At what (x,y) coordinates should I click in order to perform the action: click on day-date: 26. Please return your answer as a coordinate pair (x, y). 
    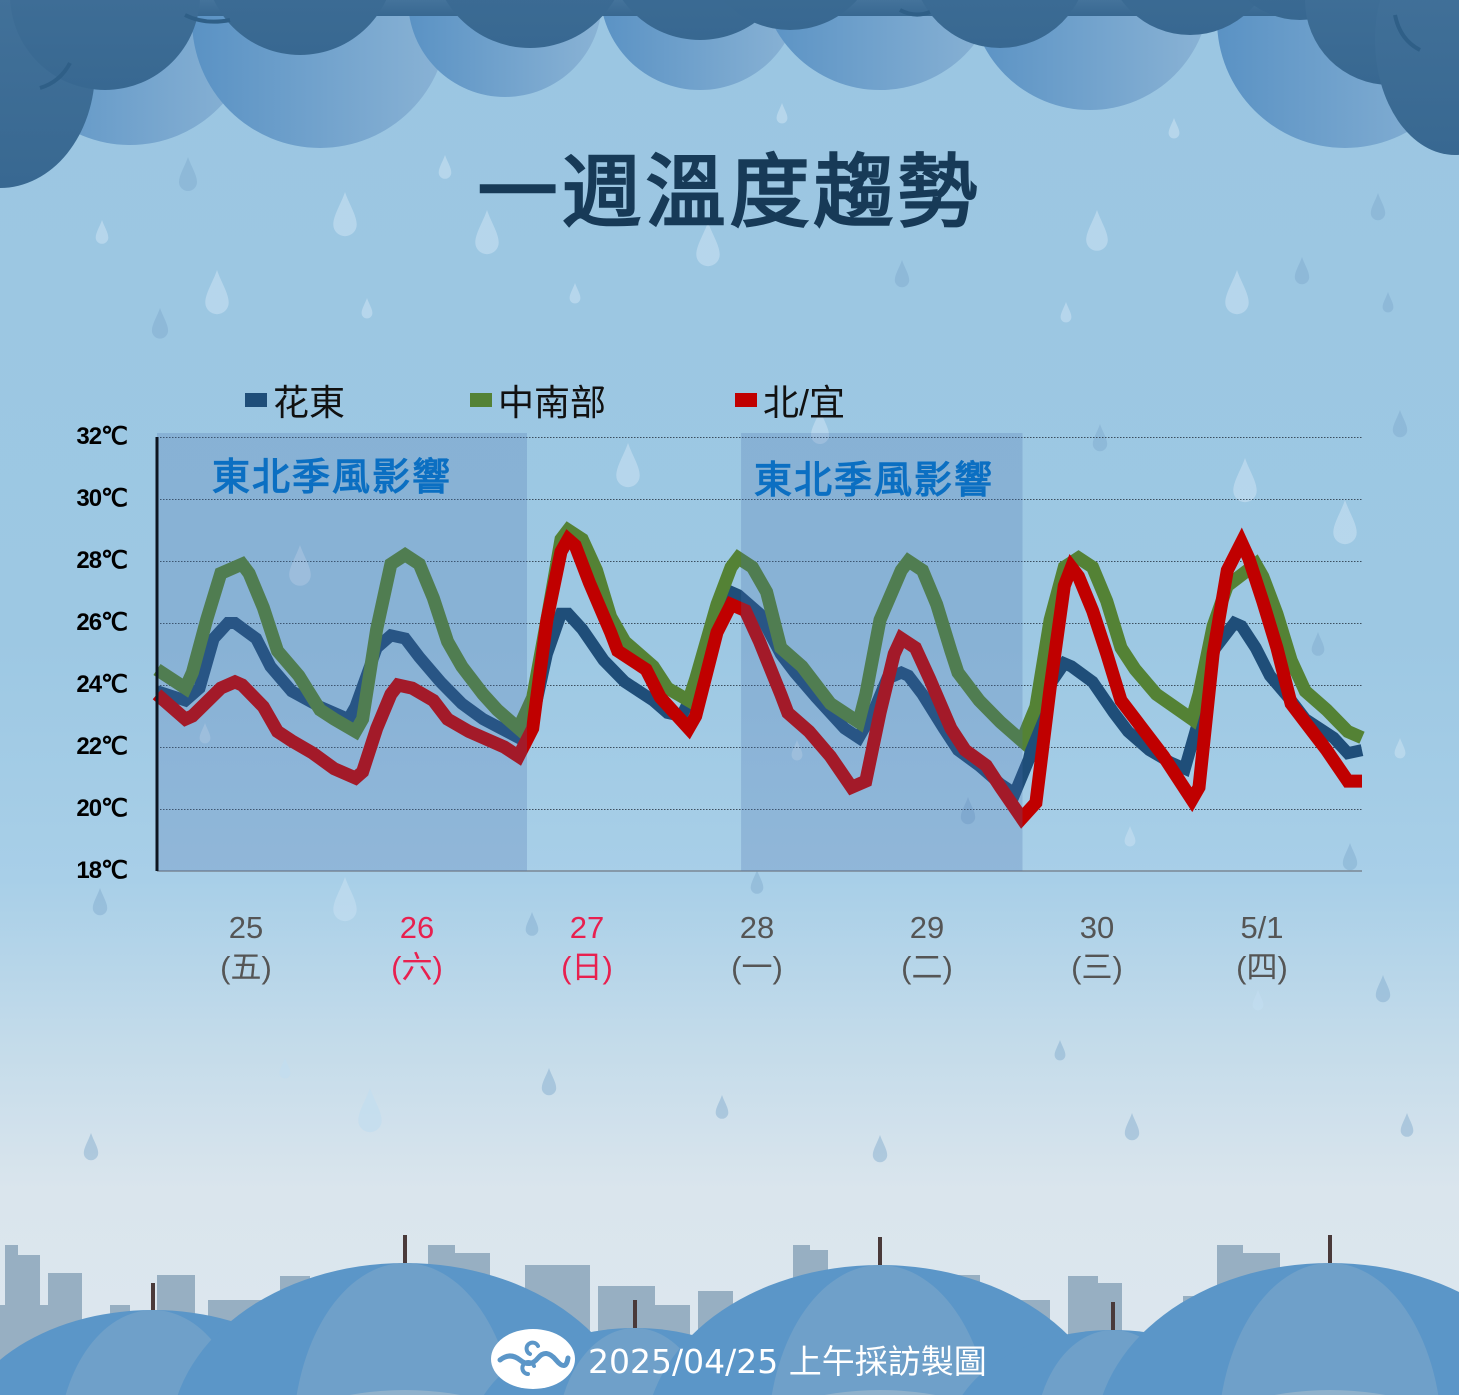
    Looking at the image, I should click on (417, 927).